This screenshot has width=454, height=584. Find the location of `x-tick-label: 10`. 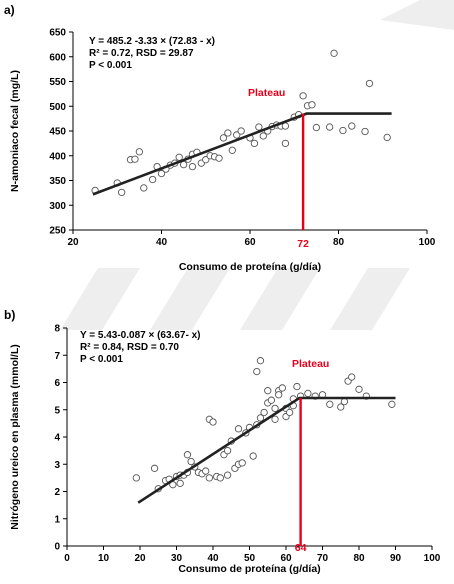

x-tick-label: 10 is located at coordinates (104, 558).